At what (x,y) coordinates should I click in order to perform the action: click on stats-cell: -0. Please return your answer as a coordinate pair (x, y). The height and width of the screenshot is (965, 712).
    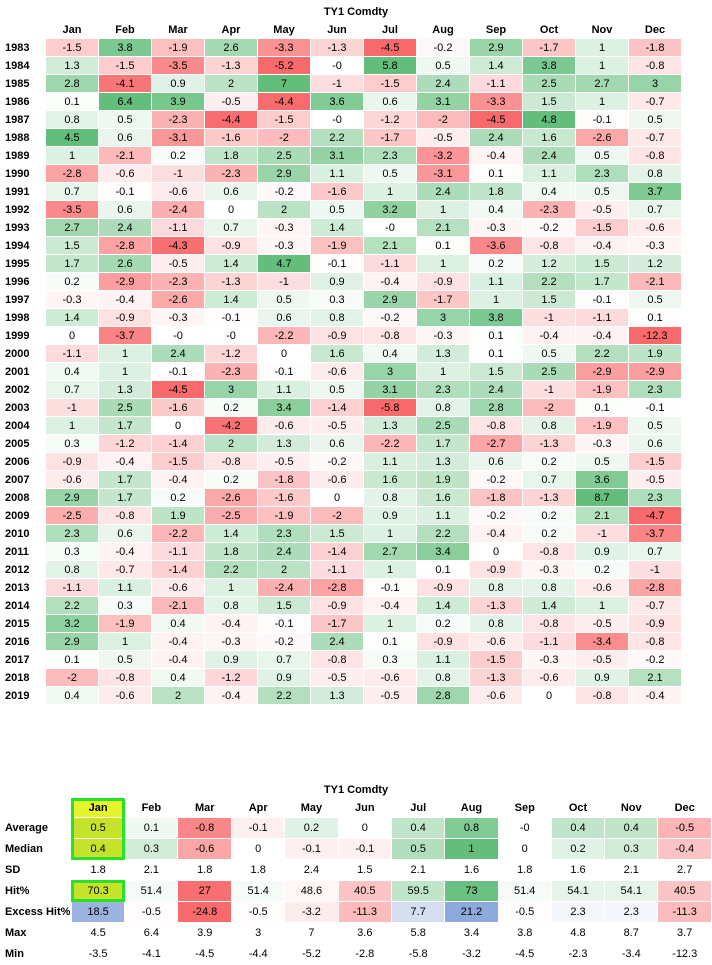
    Looking at the image, I should click on (524, 828).